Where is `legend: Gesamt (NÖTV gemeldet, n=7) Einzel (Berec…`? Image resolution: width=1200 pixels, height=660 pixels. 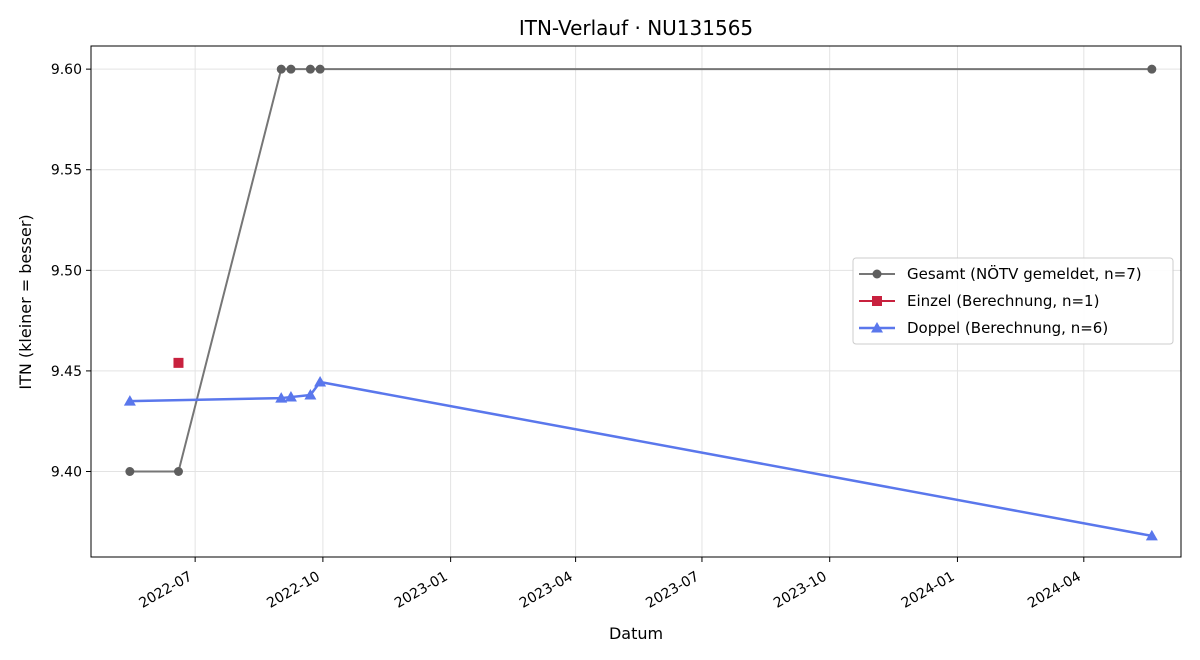 legend: Gesamt (NÖTV gemeldet, n=7) Einzel (Berec… is located at coordinates (1013, 301).